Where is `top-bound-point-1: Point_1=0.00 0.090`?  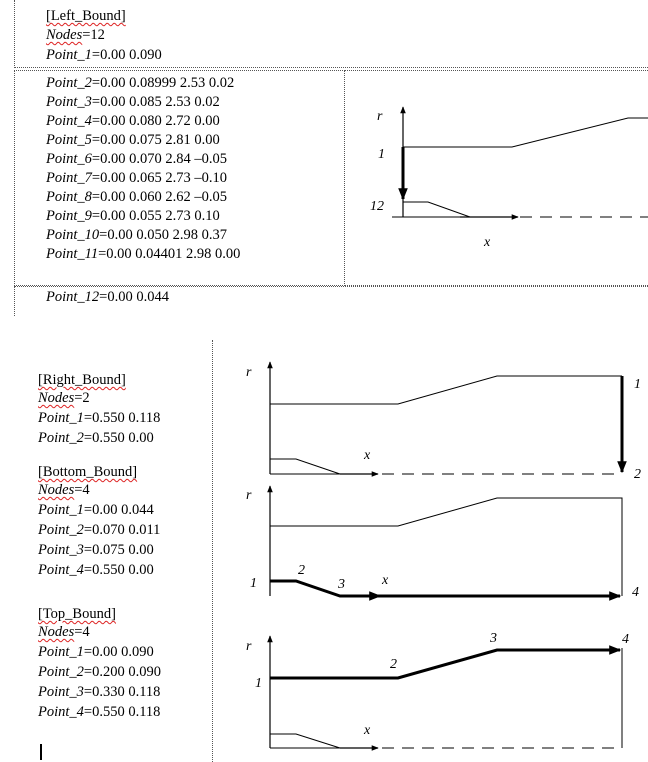 top-bound-point-1: Point_1=0.00 0.090 is located at coordinates (96, 652).